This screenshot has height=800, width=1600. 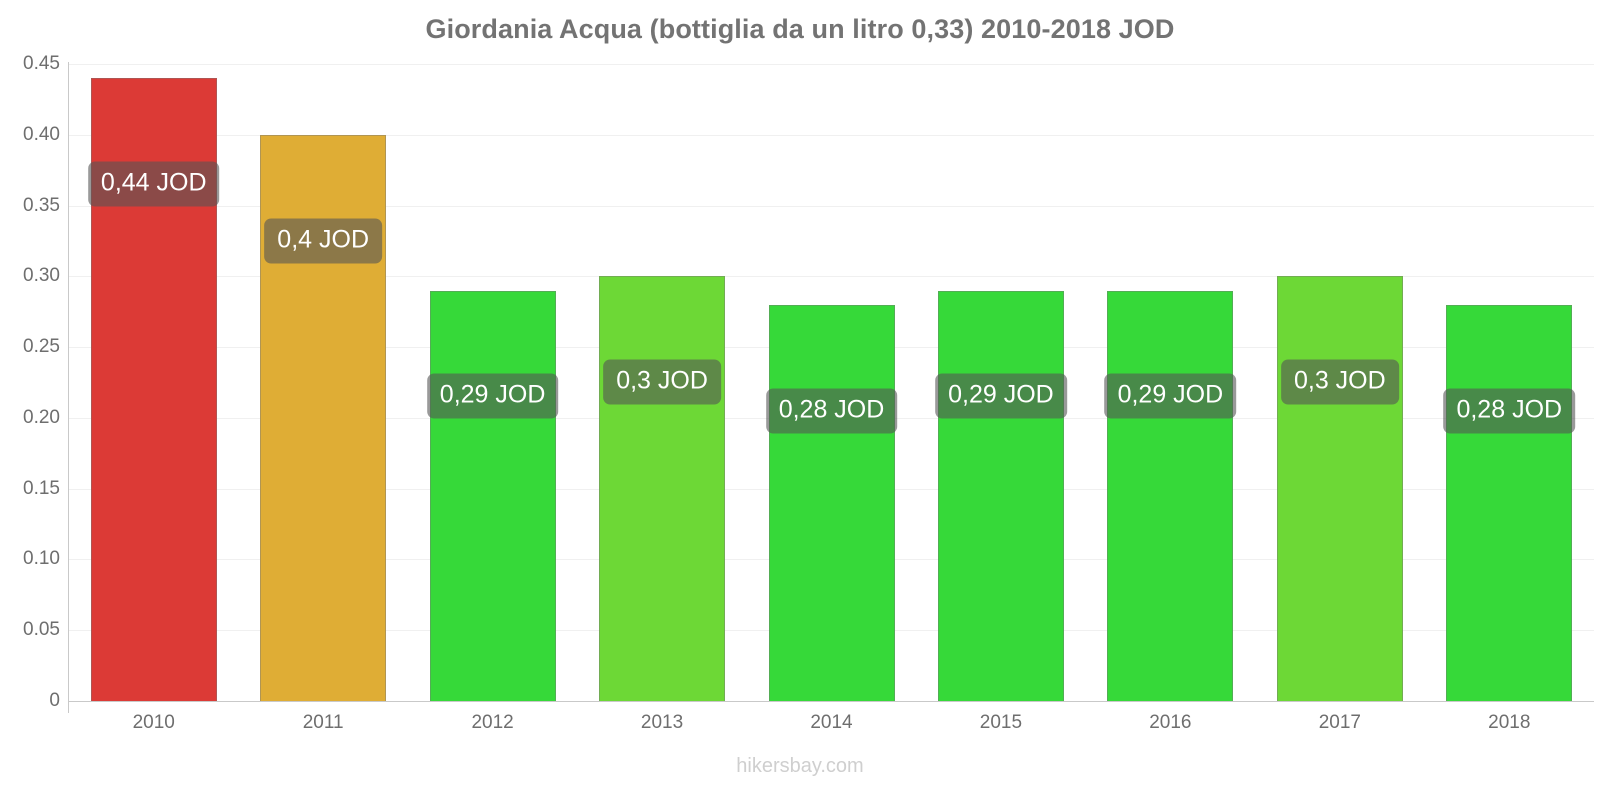 I want to click on y-axis-tick-label: 0.20, so click(x=41, y=417).